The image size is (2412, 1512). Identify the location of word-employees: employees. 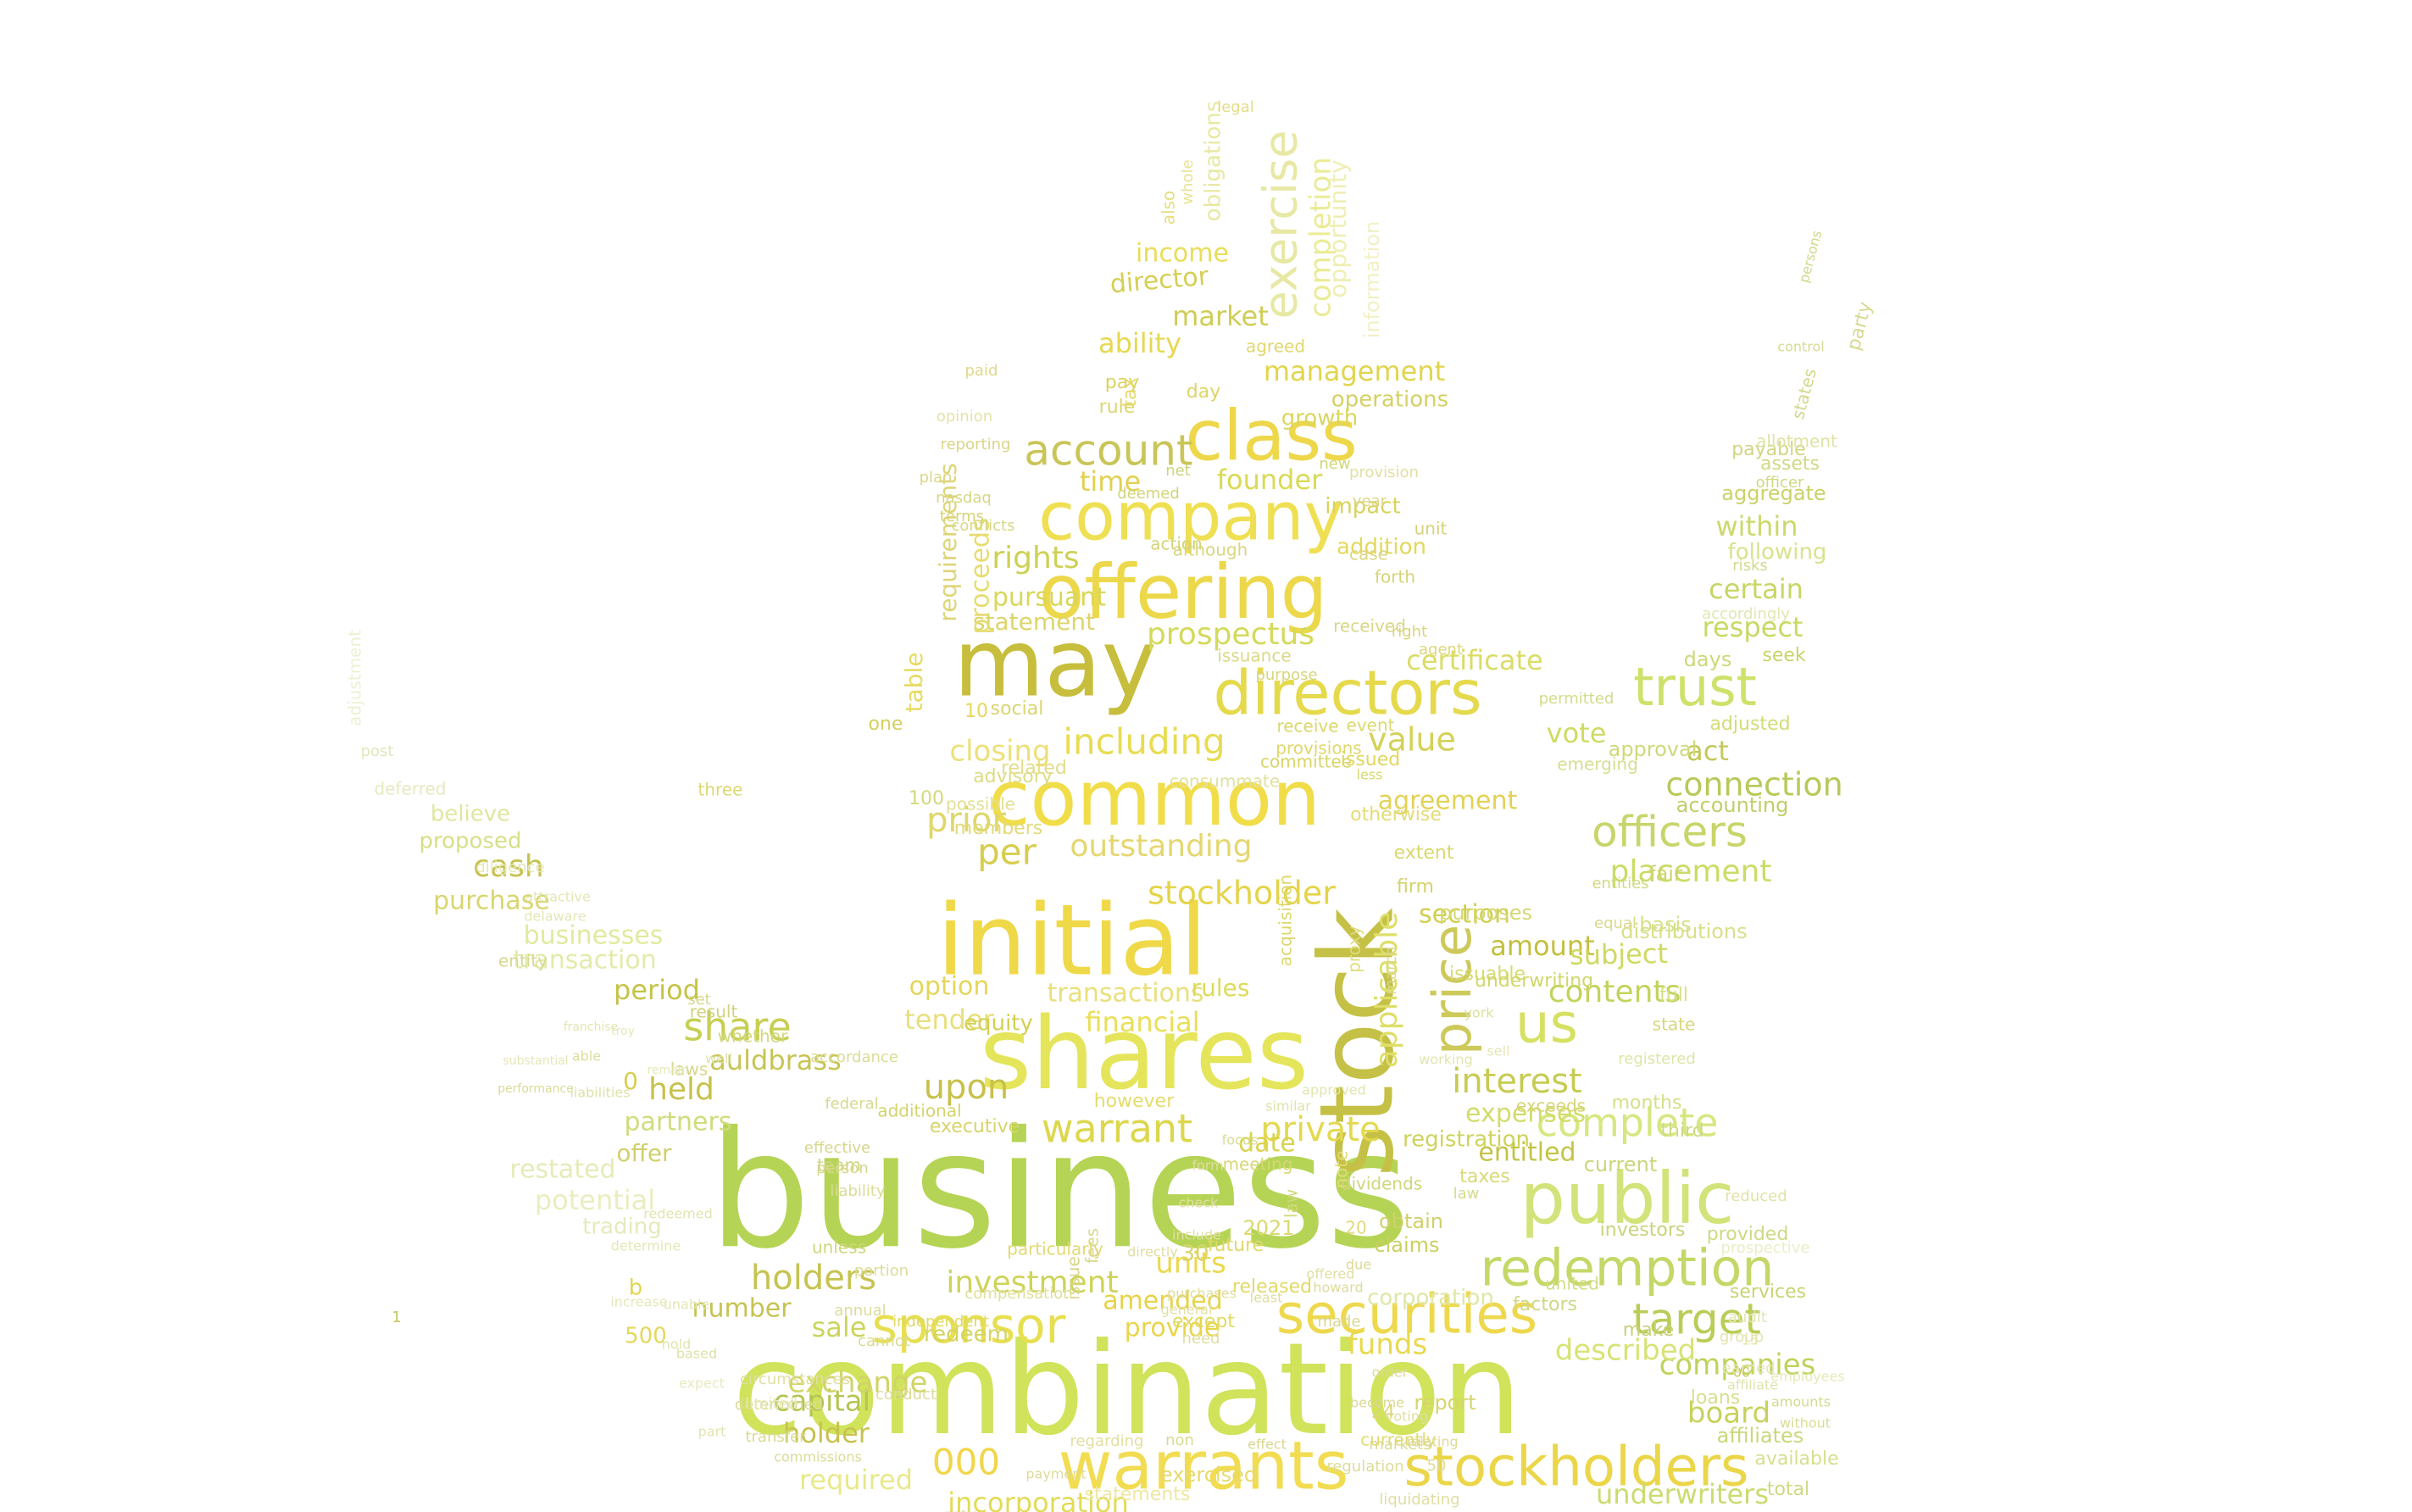
(1807, 1377).